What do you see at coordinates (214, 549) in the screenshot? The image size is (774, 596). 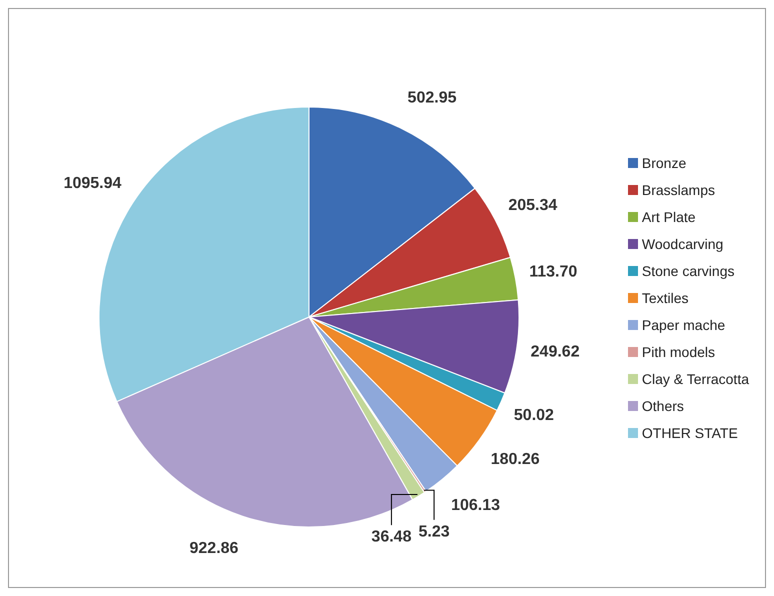 I see `data-label: 922.86` at bounding box center [214, 549].